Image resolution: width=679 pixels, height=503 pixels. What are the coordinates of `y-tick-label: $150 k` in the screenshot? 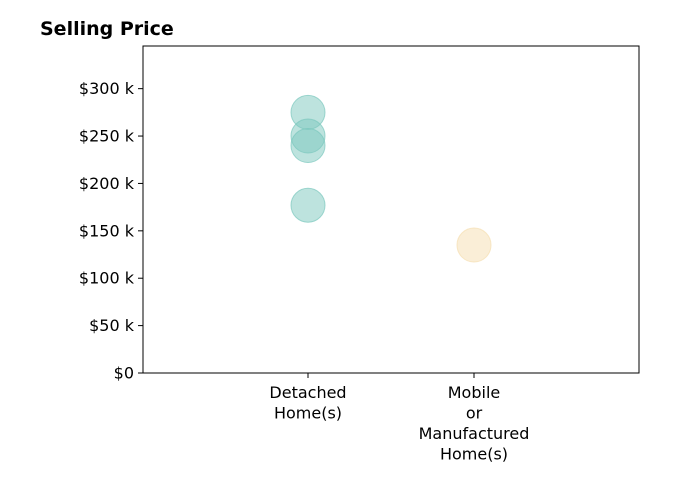 It's located at (107, 230).